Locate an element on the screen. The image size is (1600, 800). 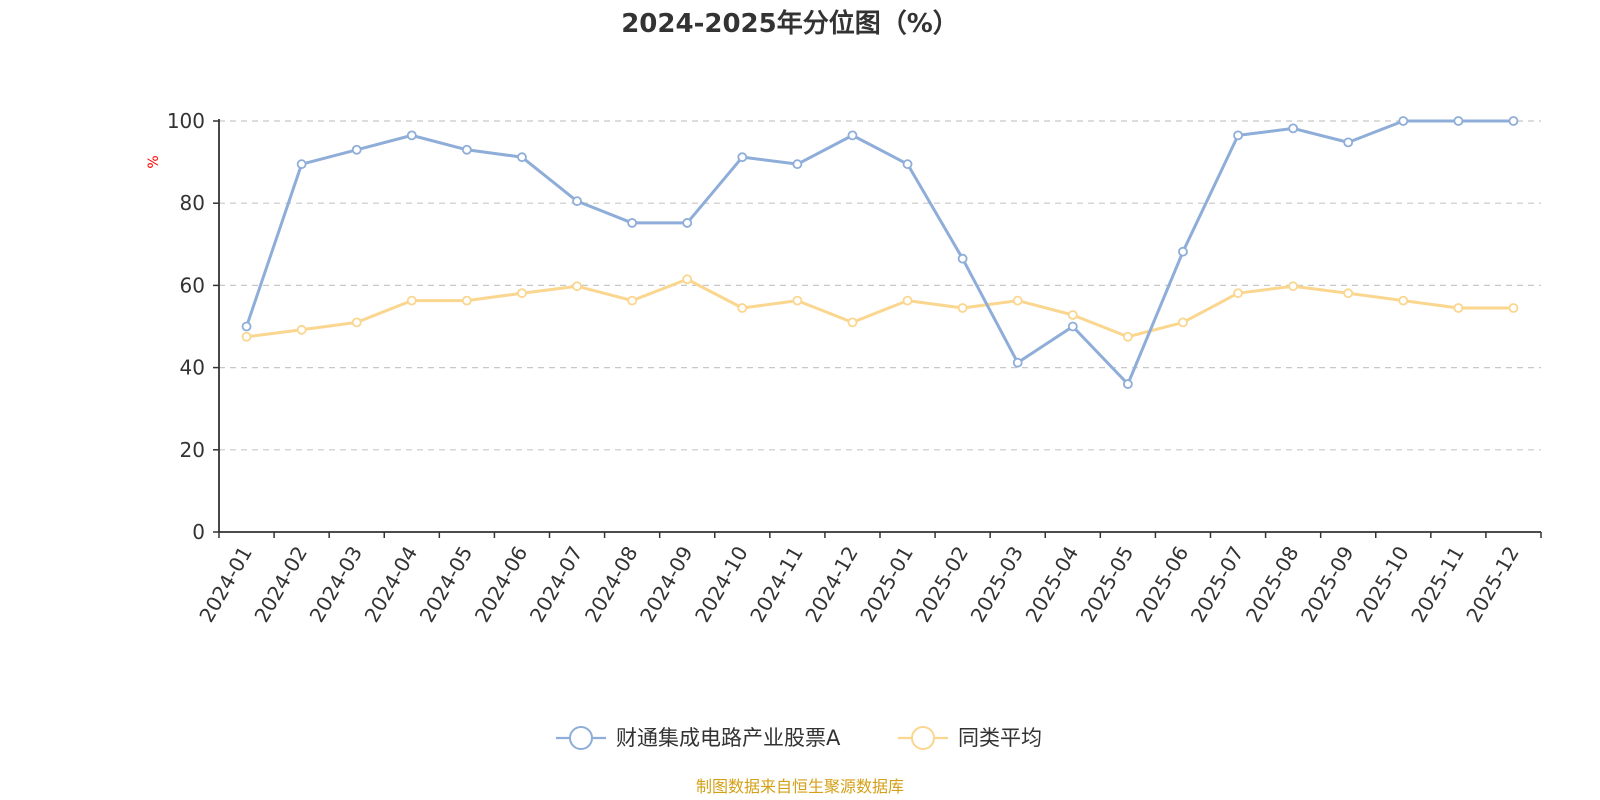
y-axis-label: % is located at coordinates (154, 161).